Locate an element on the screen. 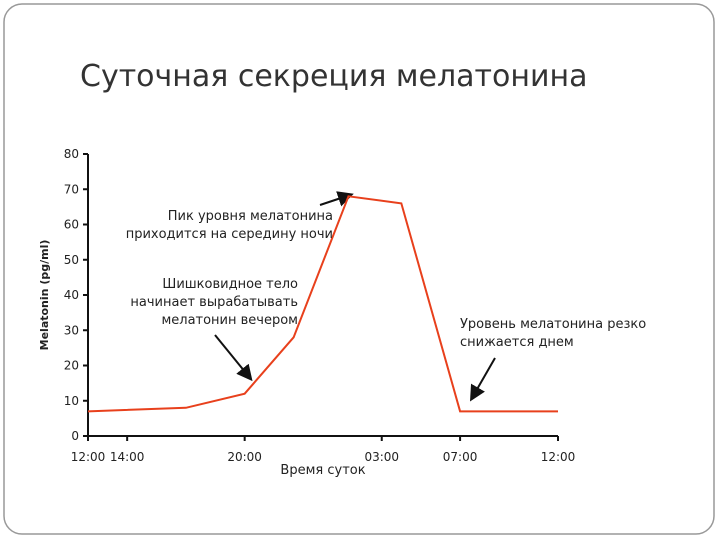 The width and height of the screenshot is (720, 544). annotation: Уровень мелатонина резко is located at coordinates (553, 324).